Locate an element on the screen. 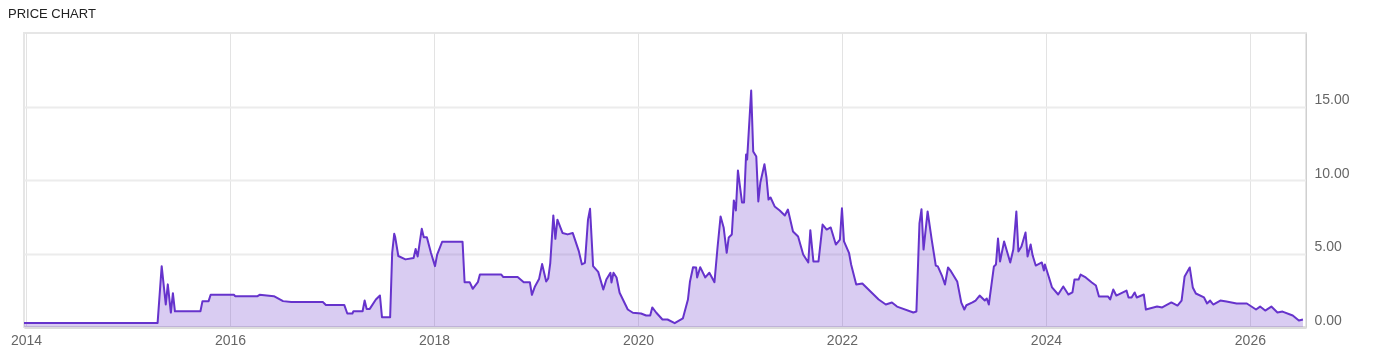  y-tick-label: 10.00 is located at coordinates (1332, 172).